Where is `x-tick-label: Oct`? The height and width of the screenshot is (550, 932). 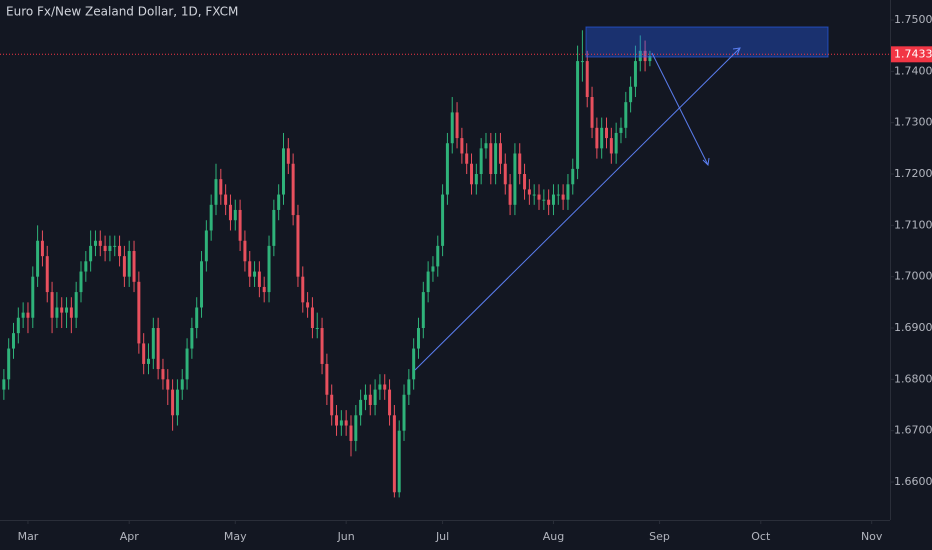
x-tick-label: Oct is located at coordinates (761, 536).